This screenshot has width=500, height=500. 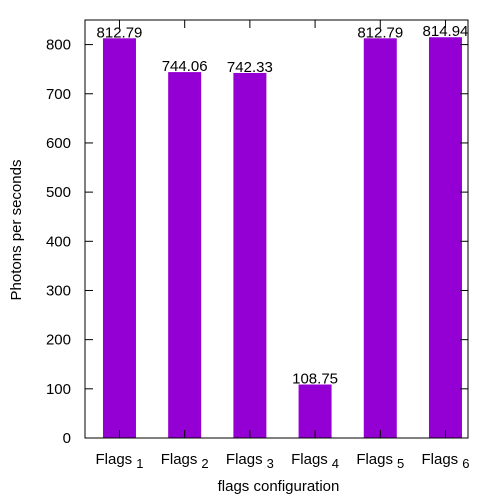 I want to click on x-tick-label: Flags 1, so click(x=120, y=461).